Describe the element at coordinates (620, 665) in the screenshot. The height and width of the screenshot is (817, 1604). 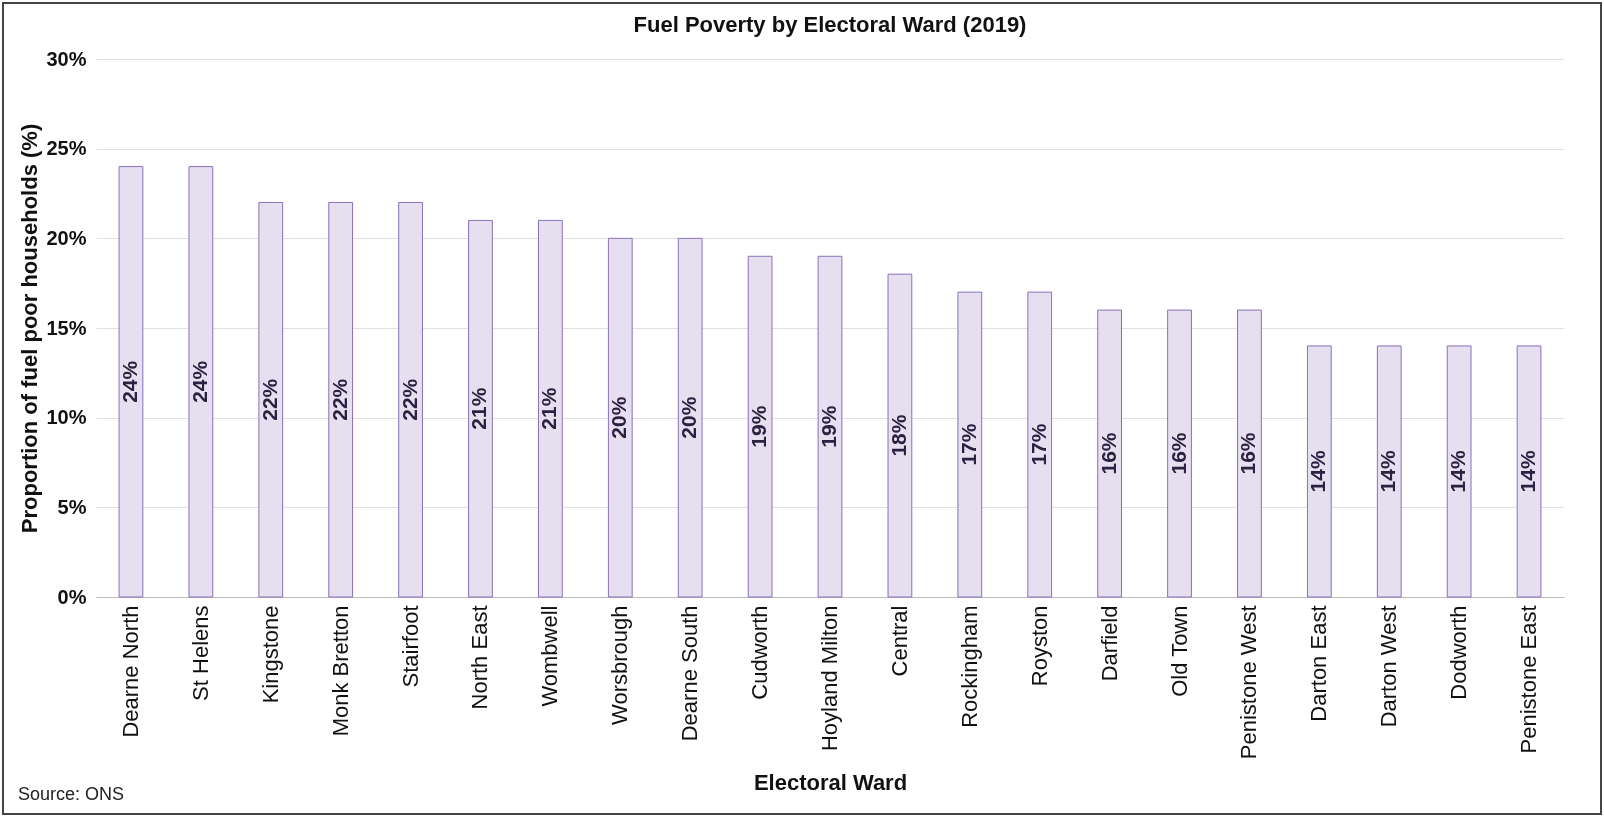
I see `x-tick-label: Worsbrough` at that location.